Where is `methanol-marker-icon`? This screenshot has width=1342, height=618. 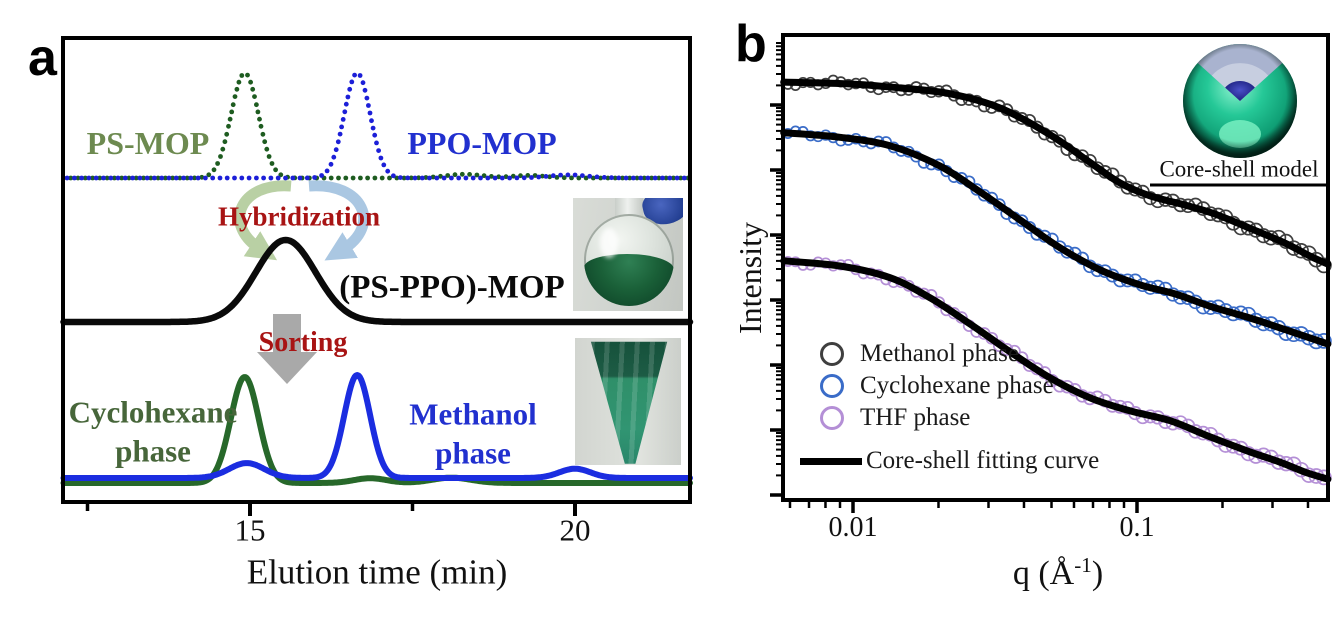 methanol-marker-icon is located at coordinates (832, 354).